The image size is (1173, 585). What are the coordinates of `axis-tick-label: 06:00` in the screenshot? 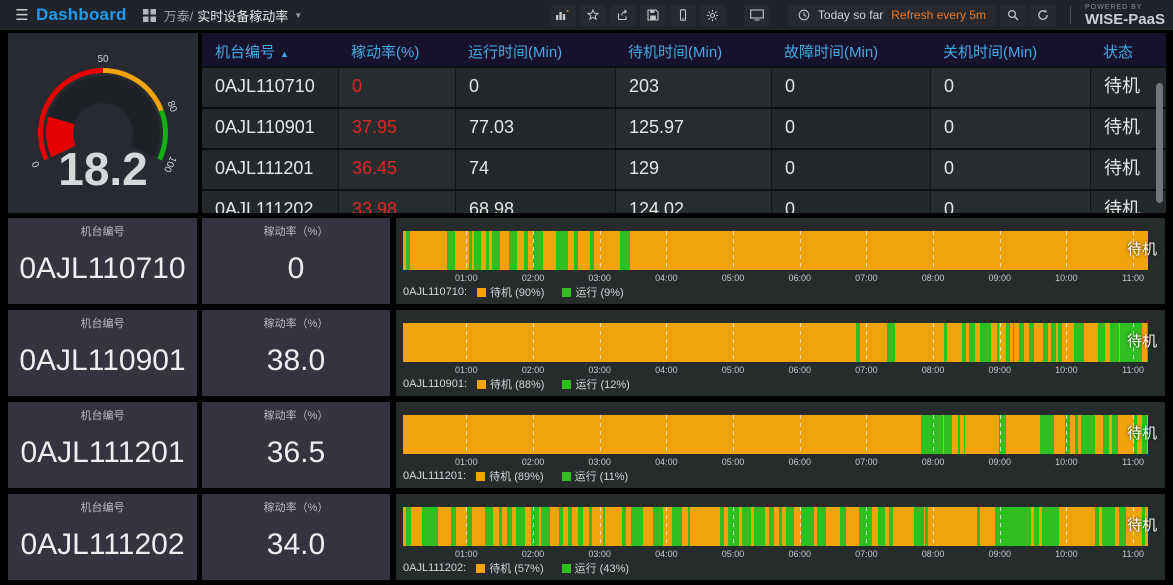 It's located at (799, 554).